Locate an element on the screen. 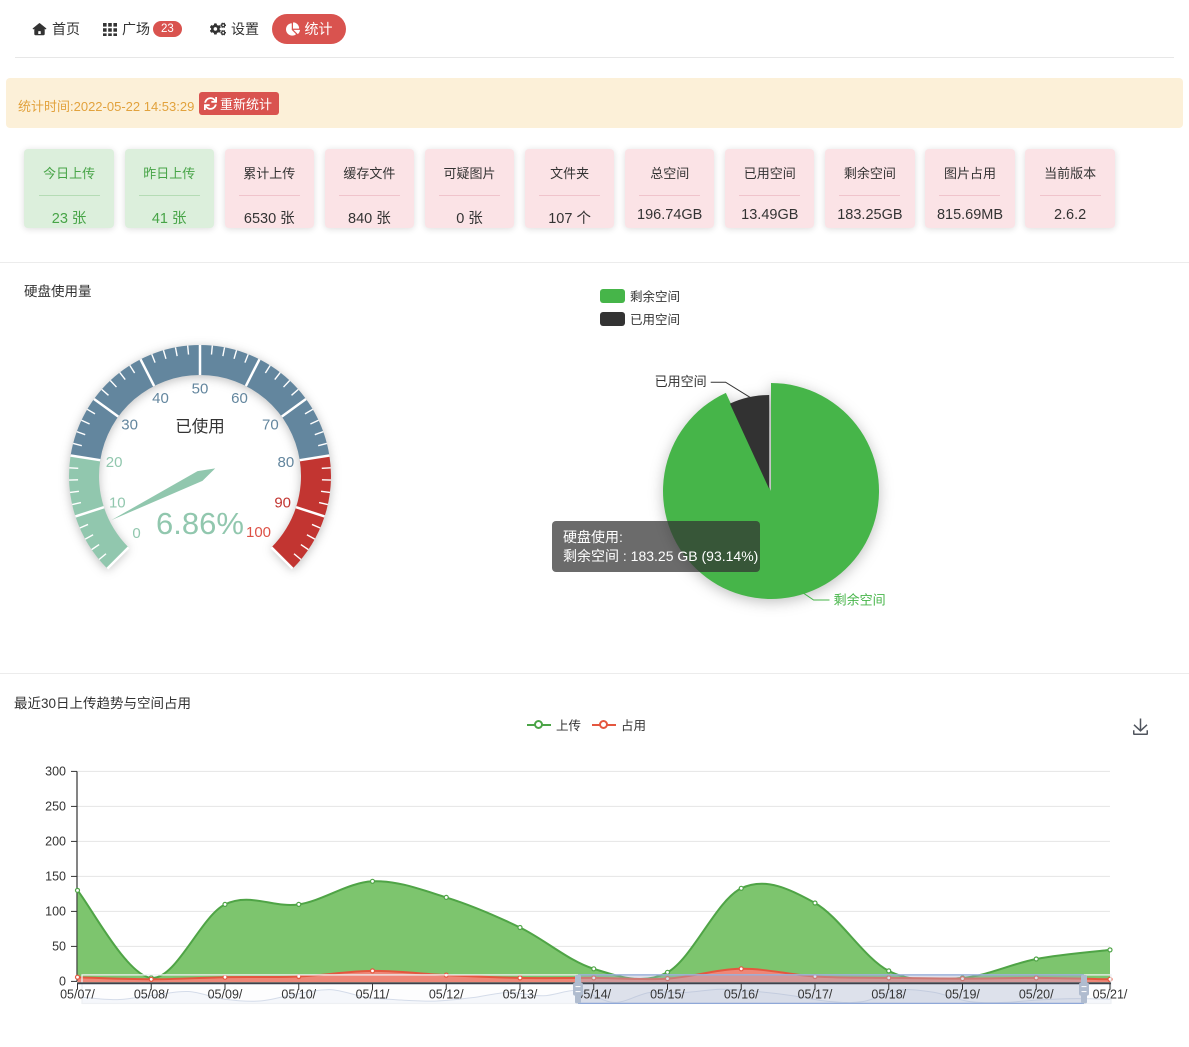  svg-text: 05/13/ is located at coordinates (520, 995).